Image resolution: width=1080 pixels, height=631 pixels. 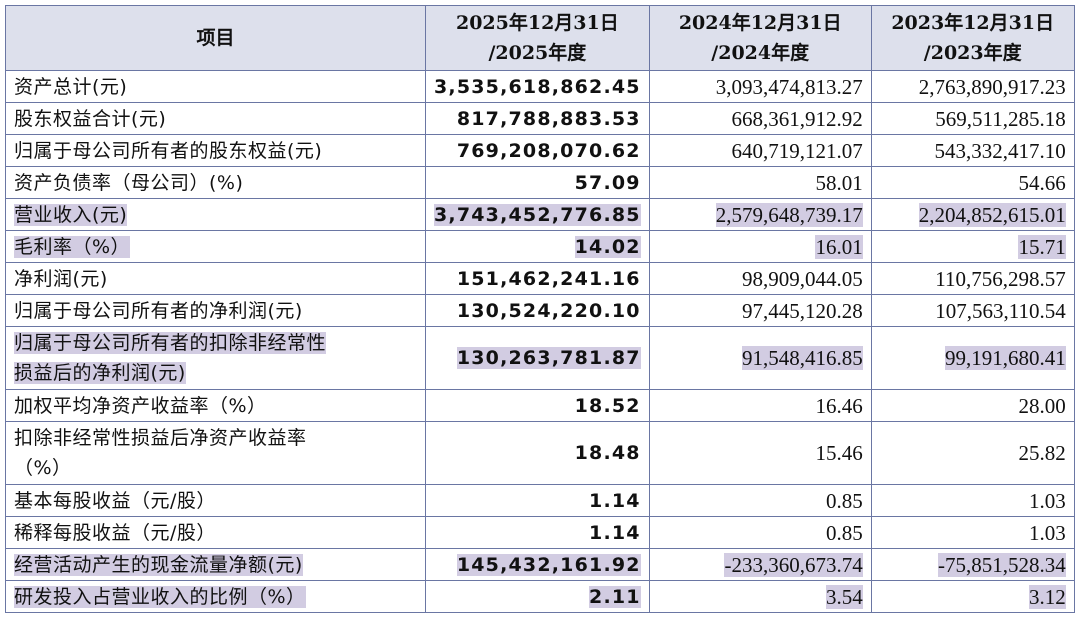 I want to click on text: 2024年12月31日, so click(x=760, y=23).